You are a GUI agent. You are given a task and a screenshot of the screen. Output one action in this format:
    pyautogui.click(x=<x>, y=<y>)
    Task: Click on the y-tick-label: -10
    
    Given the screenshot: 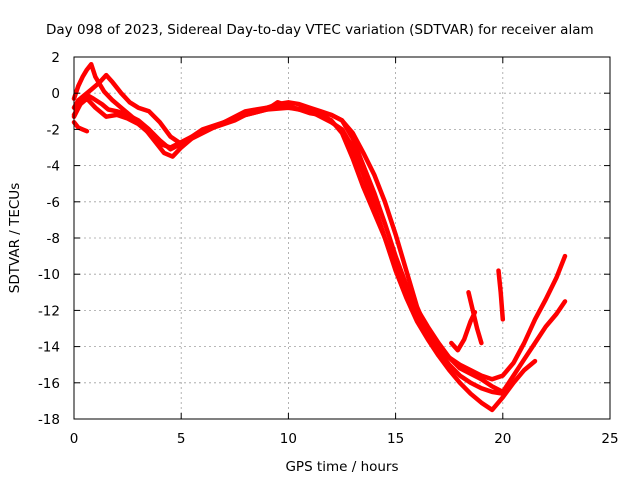 What is the action you would take?
    pyautogui.click(x=49, y=275)
    